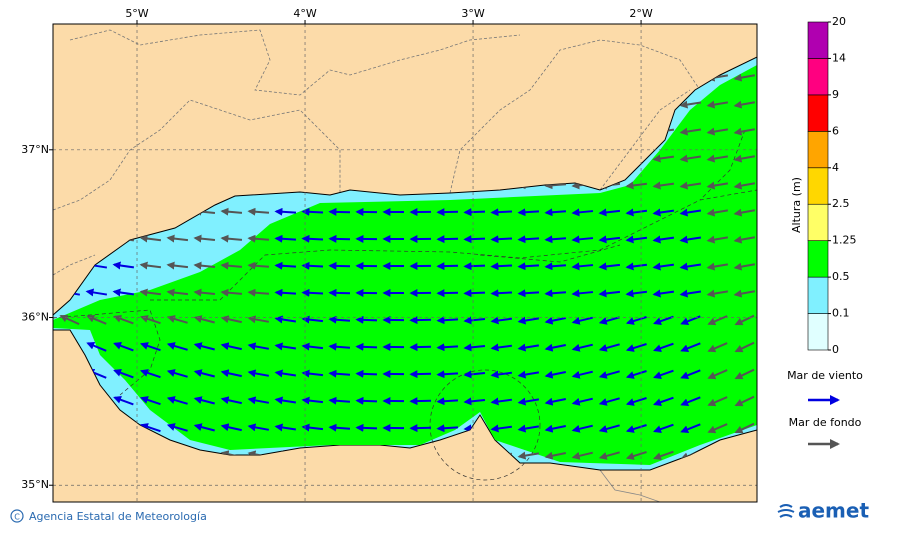  Describe the element at coordinates (833, 511) in the screenshot. I see `logo: aemet` at that location.